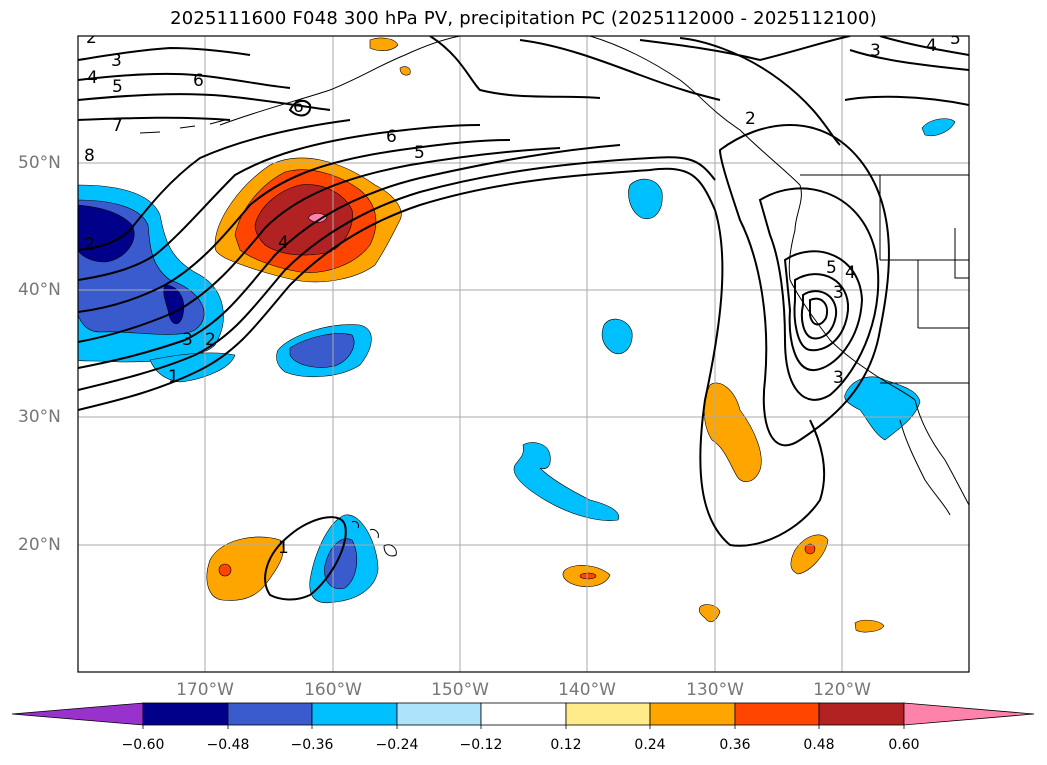  I want to click on colorbar-tick-label: −0.48, so click(228, 745).